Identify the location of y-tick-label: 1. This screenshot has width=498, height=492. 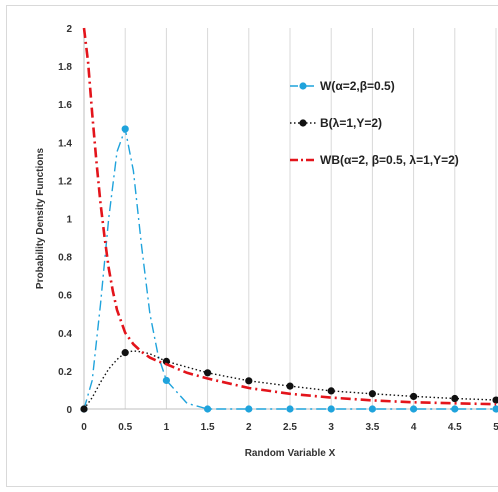
(69, 220).